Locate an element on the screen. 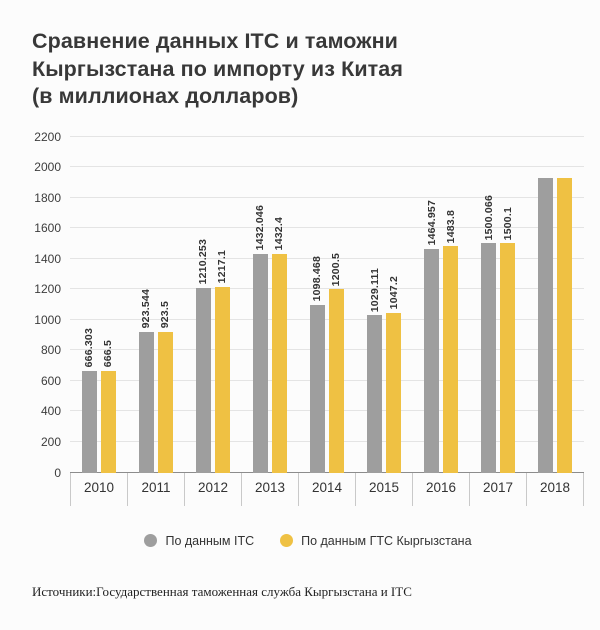 This screenshot has height=630, width=600. y-axis-label: 400 is located at coordinates (50, 411).